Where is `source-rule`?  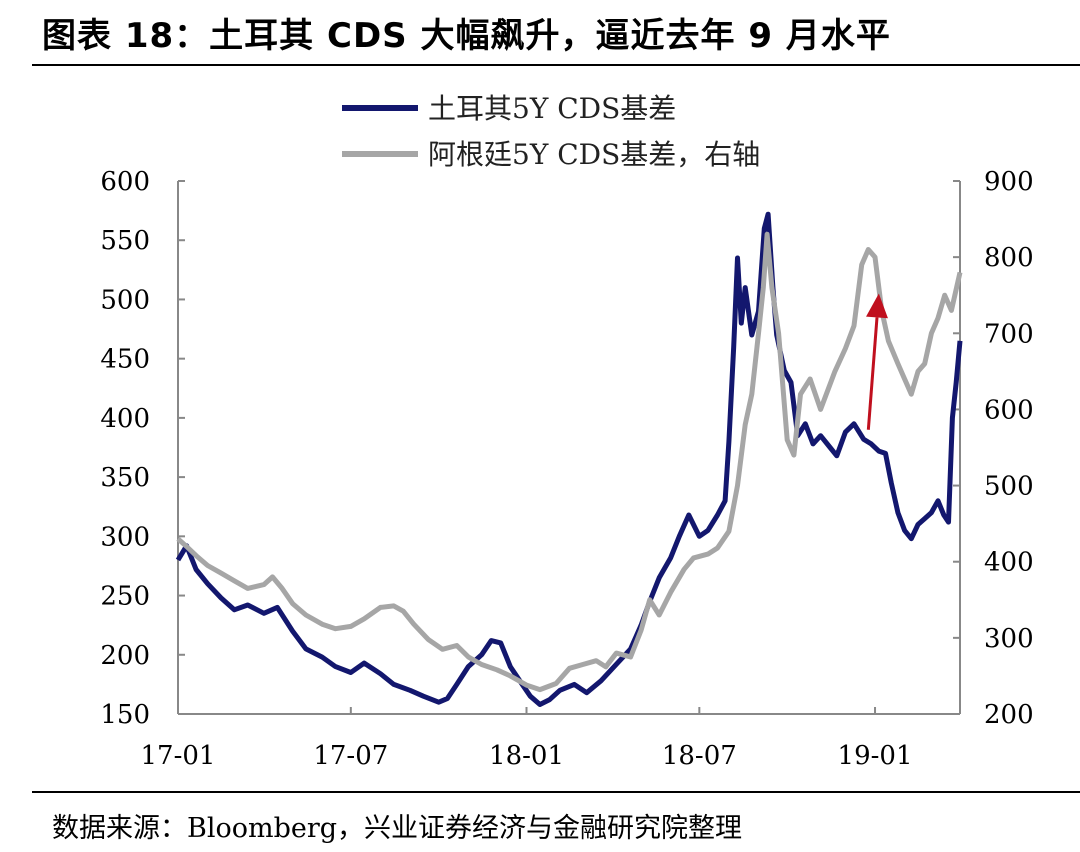
source-rule is located at coordinates (556, 792).